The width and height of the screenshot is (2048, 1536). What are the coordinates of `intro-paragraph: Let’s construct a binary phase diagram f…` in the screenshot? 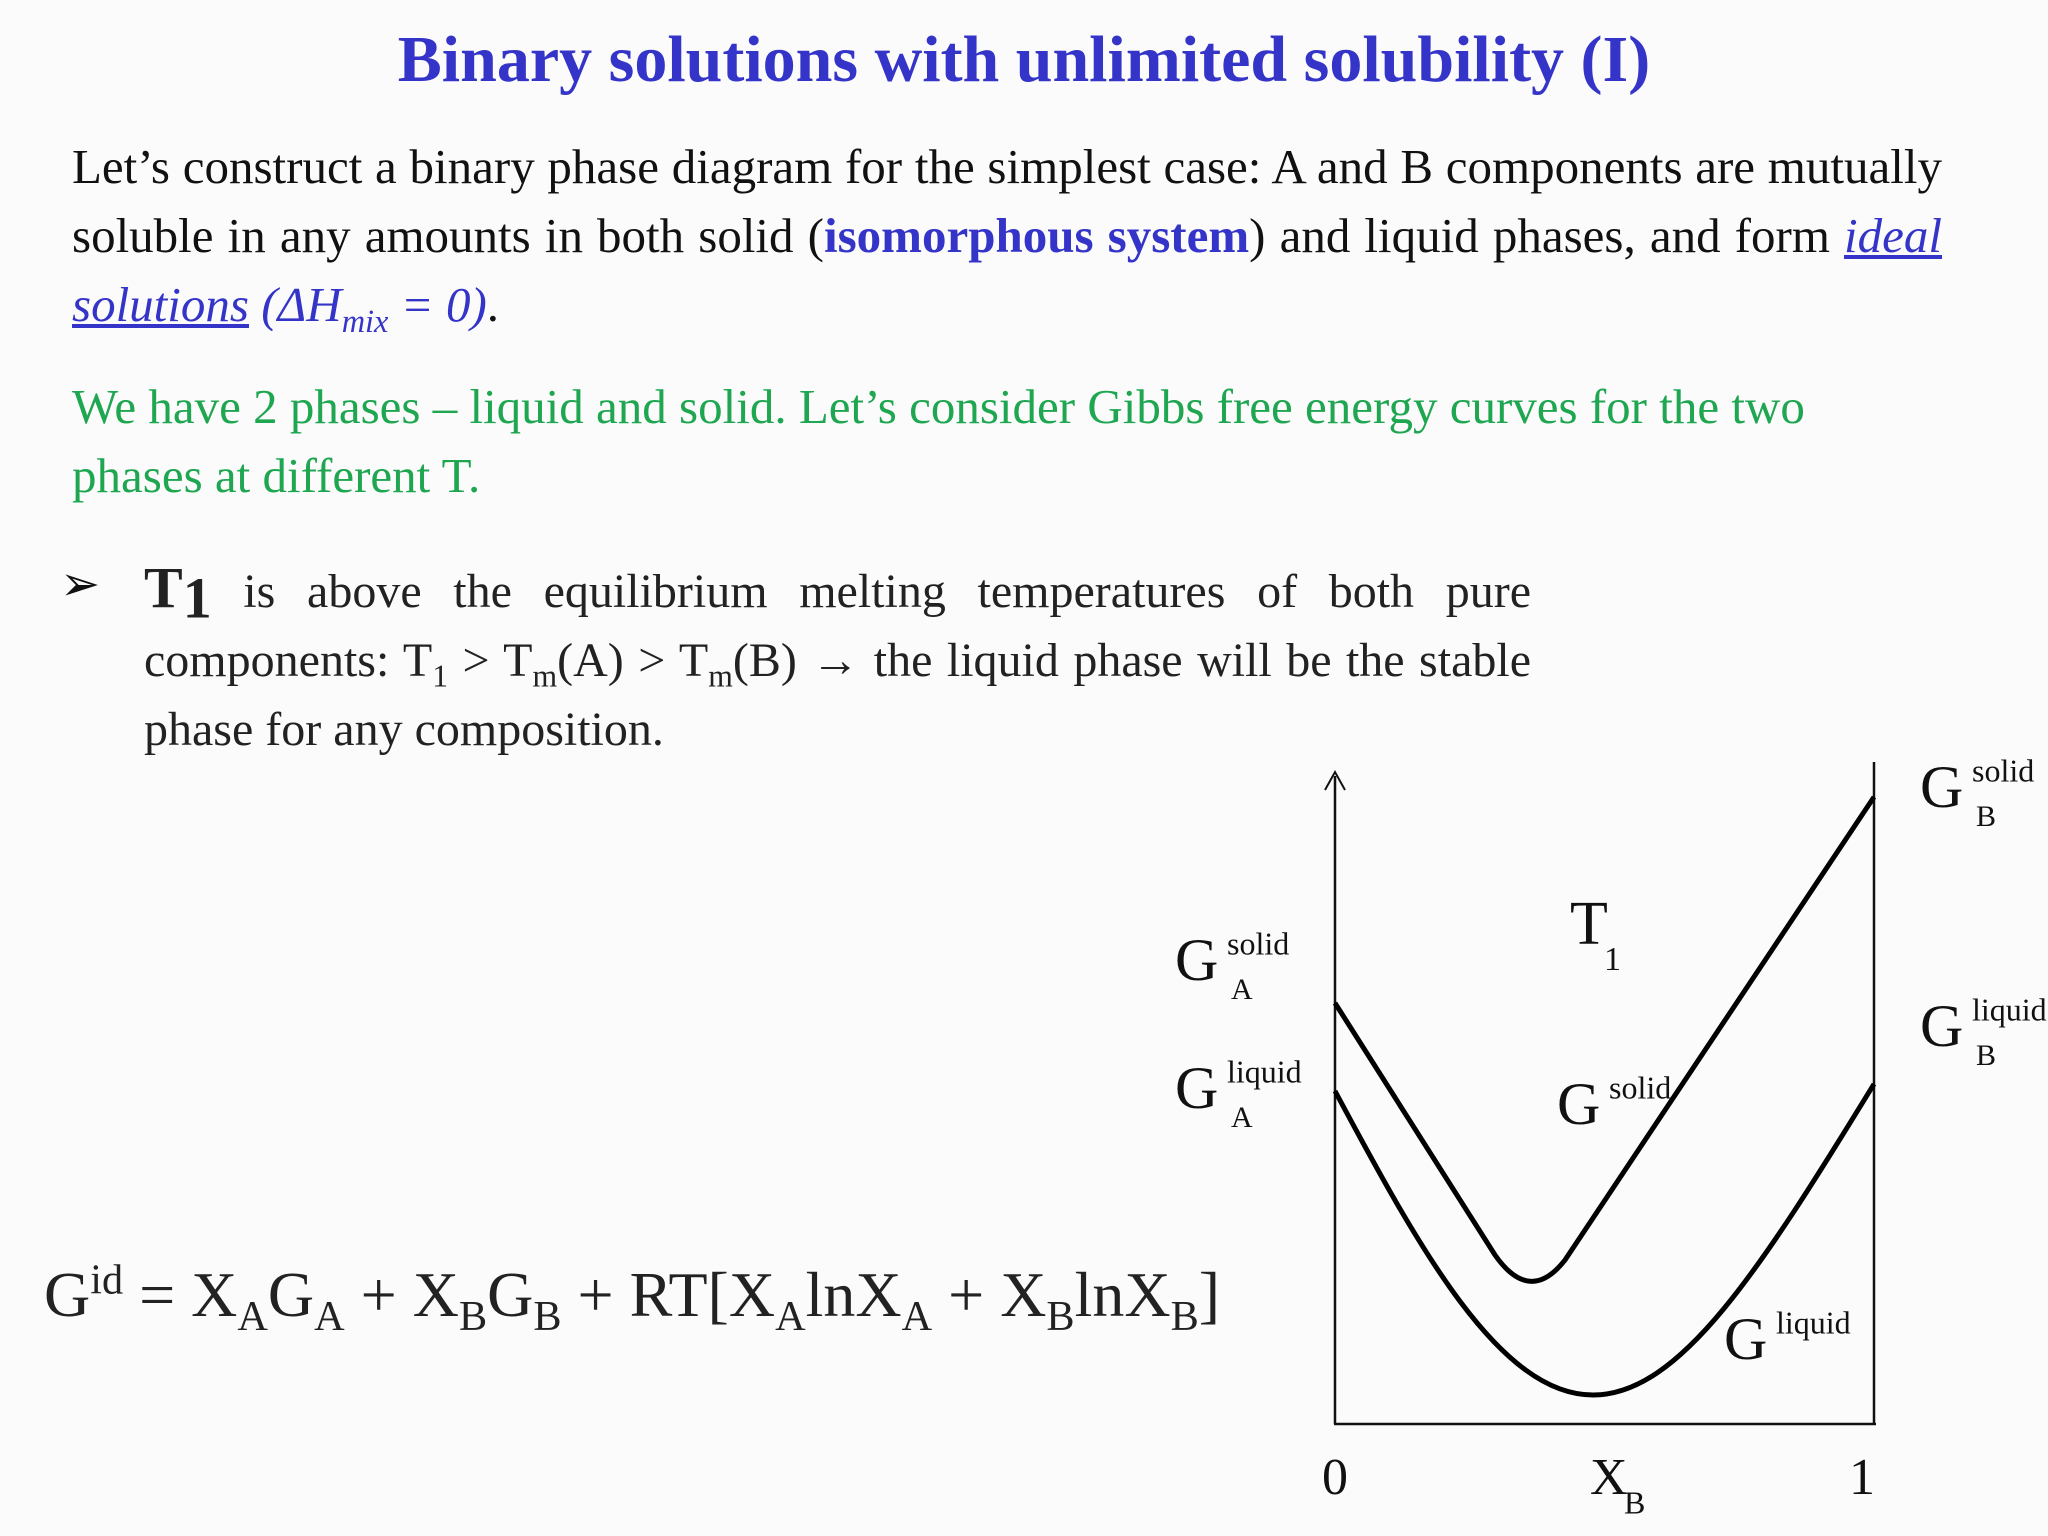 It's located at (1007, 235).